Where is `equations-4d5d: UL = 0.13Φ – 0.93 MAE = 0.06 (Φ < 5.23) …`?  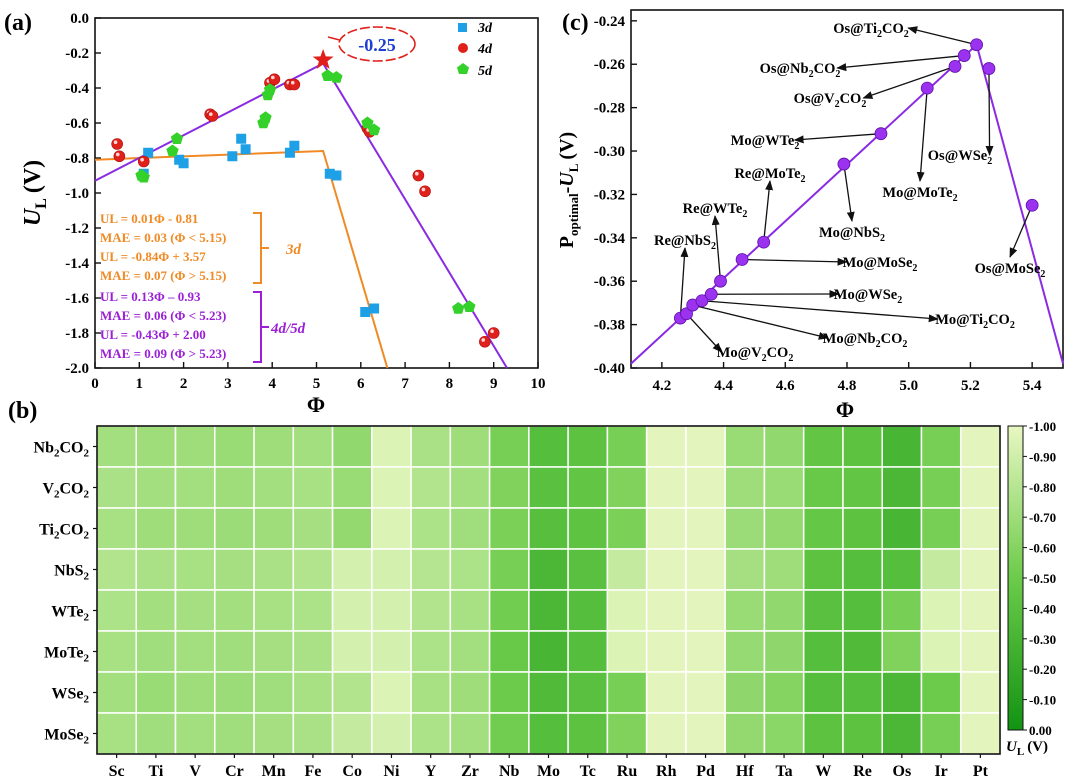
equations-4d5d: UL = 0.13Φ – 0.93 MAE = 0.06 (Φ < 5.23) … is located at coordinates (163, 325).